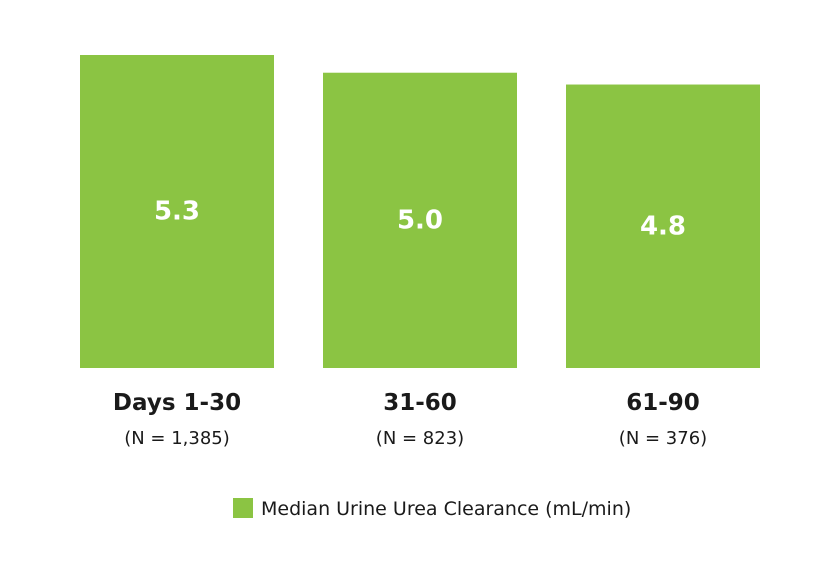 The image size is (840, 575). I want to click on legend: Median Urine Urea Clearance (mL/min), so click(432, 509).